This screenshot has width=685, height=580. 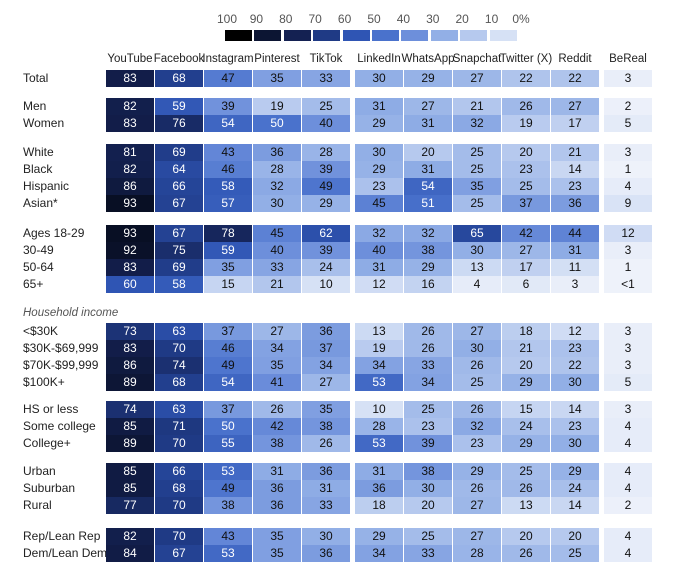 I want to click on heatmap-cell: 28, so click(x=326, y=152).